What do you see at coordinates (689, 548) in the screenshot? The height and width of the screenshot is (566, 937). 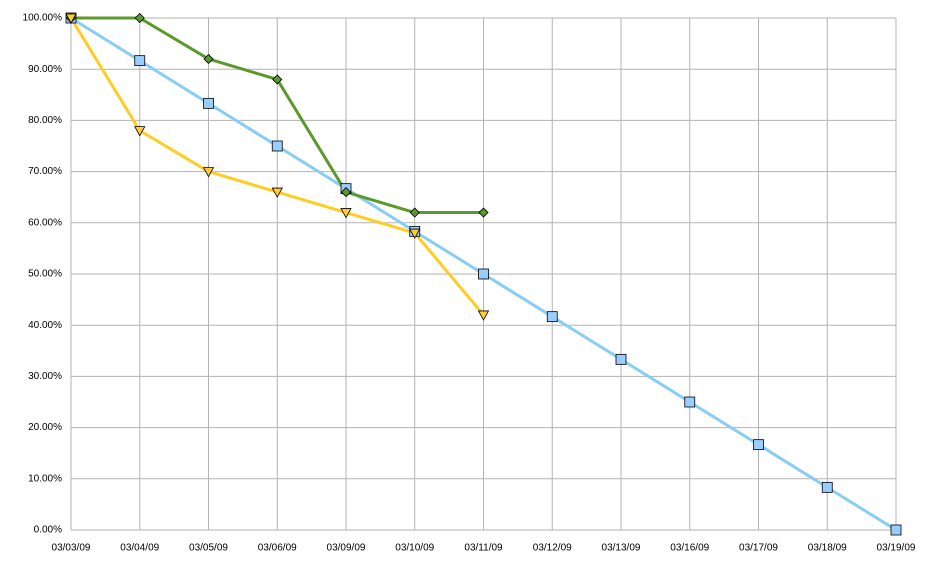 I see `x-tick-label: 03/16/09` at bounding box center [689, 548].